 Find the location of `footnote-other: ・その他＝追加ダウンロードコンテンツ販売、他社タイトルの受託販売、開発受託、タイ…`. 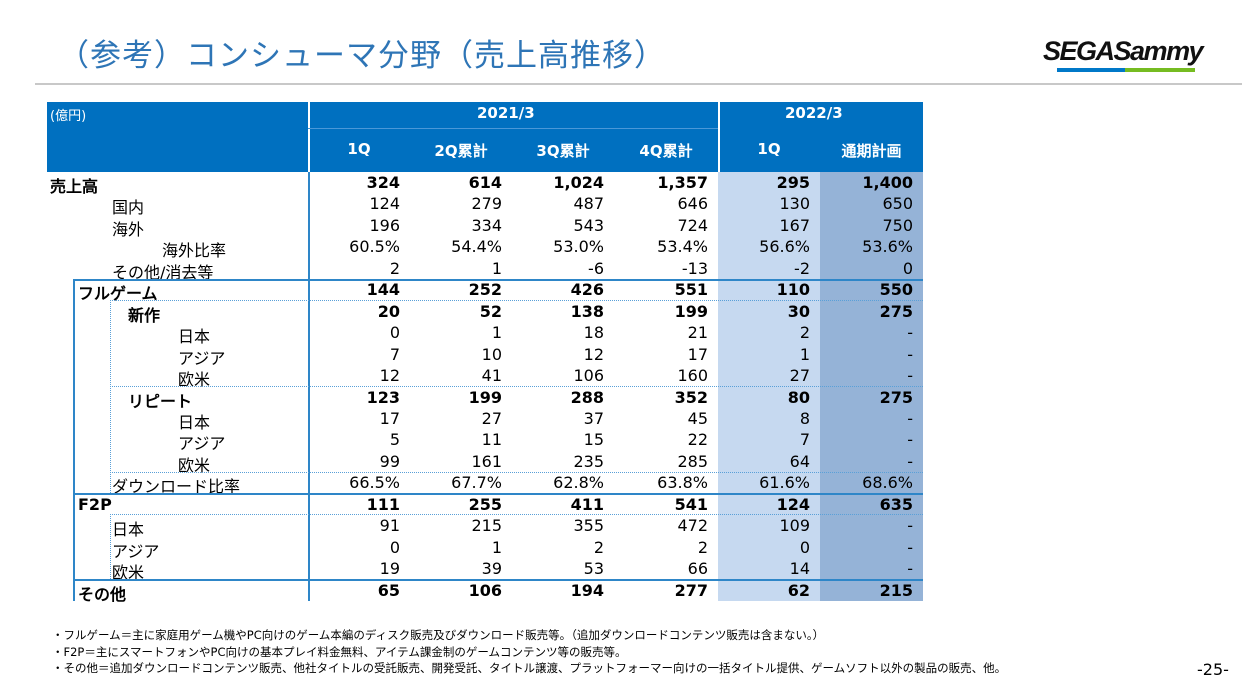

footnote-other: ・その他＝追加ダウンロードコンテンツ販売、他社タイトルの受託販売、開発受託、タイ… is located at coordinates (529, 668).